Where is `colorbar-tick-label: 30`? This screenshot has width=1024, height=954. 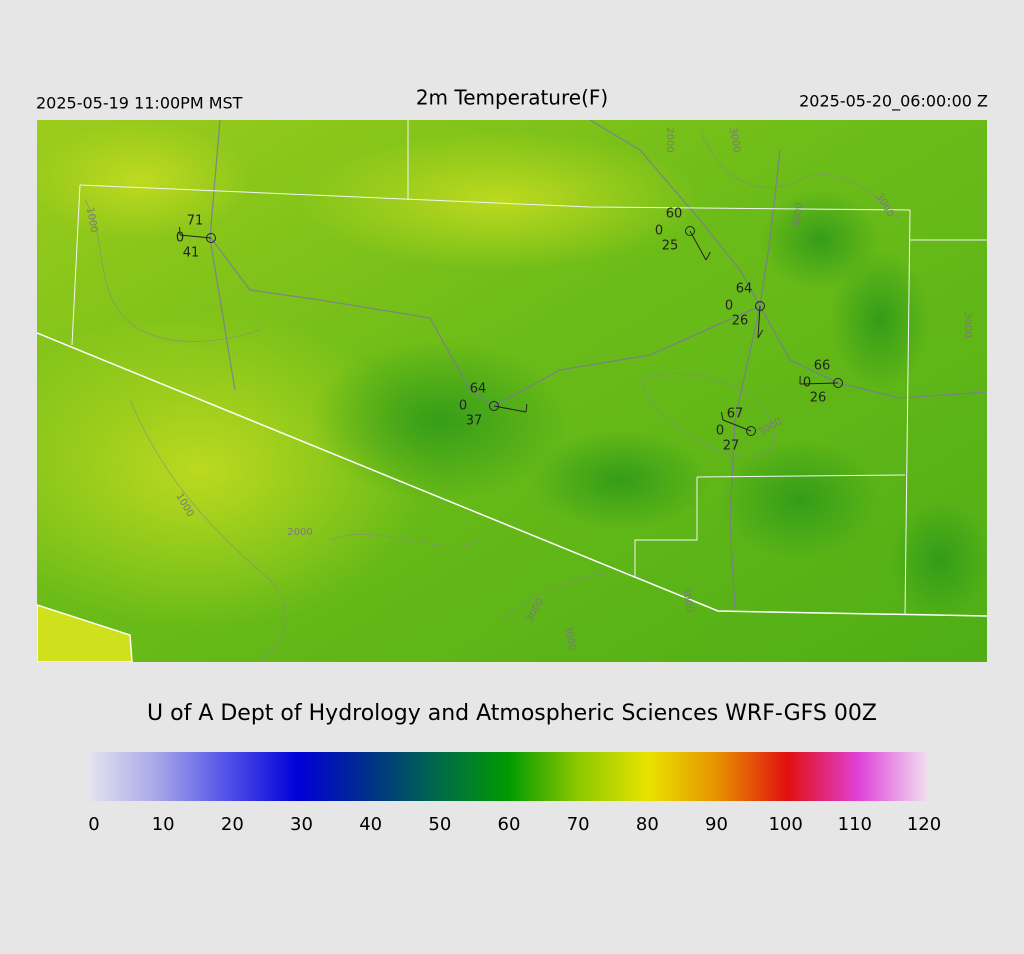 colorbar-tick-label: 30 is located at coordinates (301, 824).